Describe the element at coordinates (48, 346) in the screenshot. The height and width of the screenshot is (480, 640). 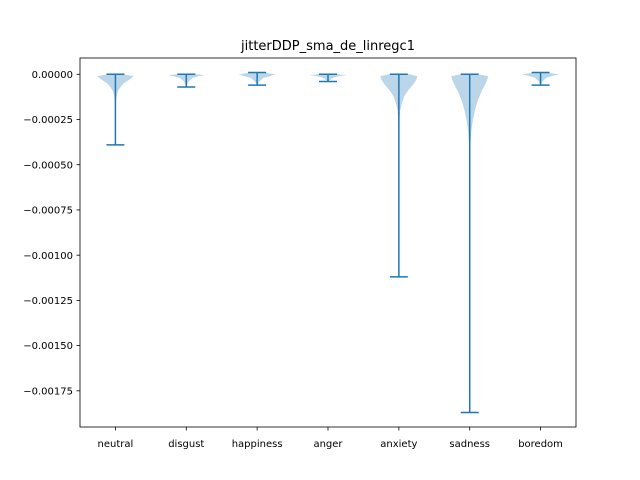
I see `y-tick-label: −0.00150` at that location.